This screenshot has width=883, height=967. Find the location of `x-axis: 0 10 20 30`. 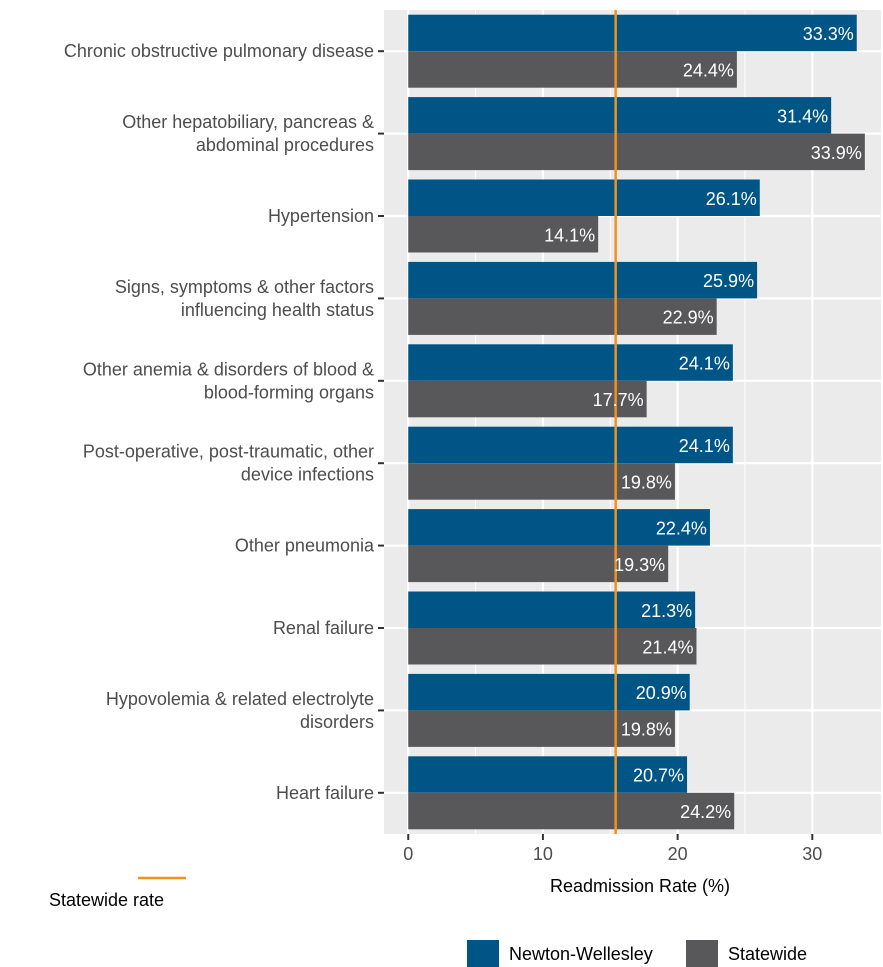

x-axis: 0 10 20 30 is located at coordinates (612, 849).